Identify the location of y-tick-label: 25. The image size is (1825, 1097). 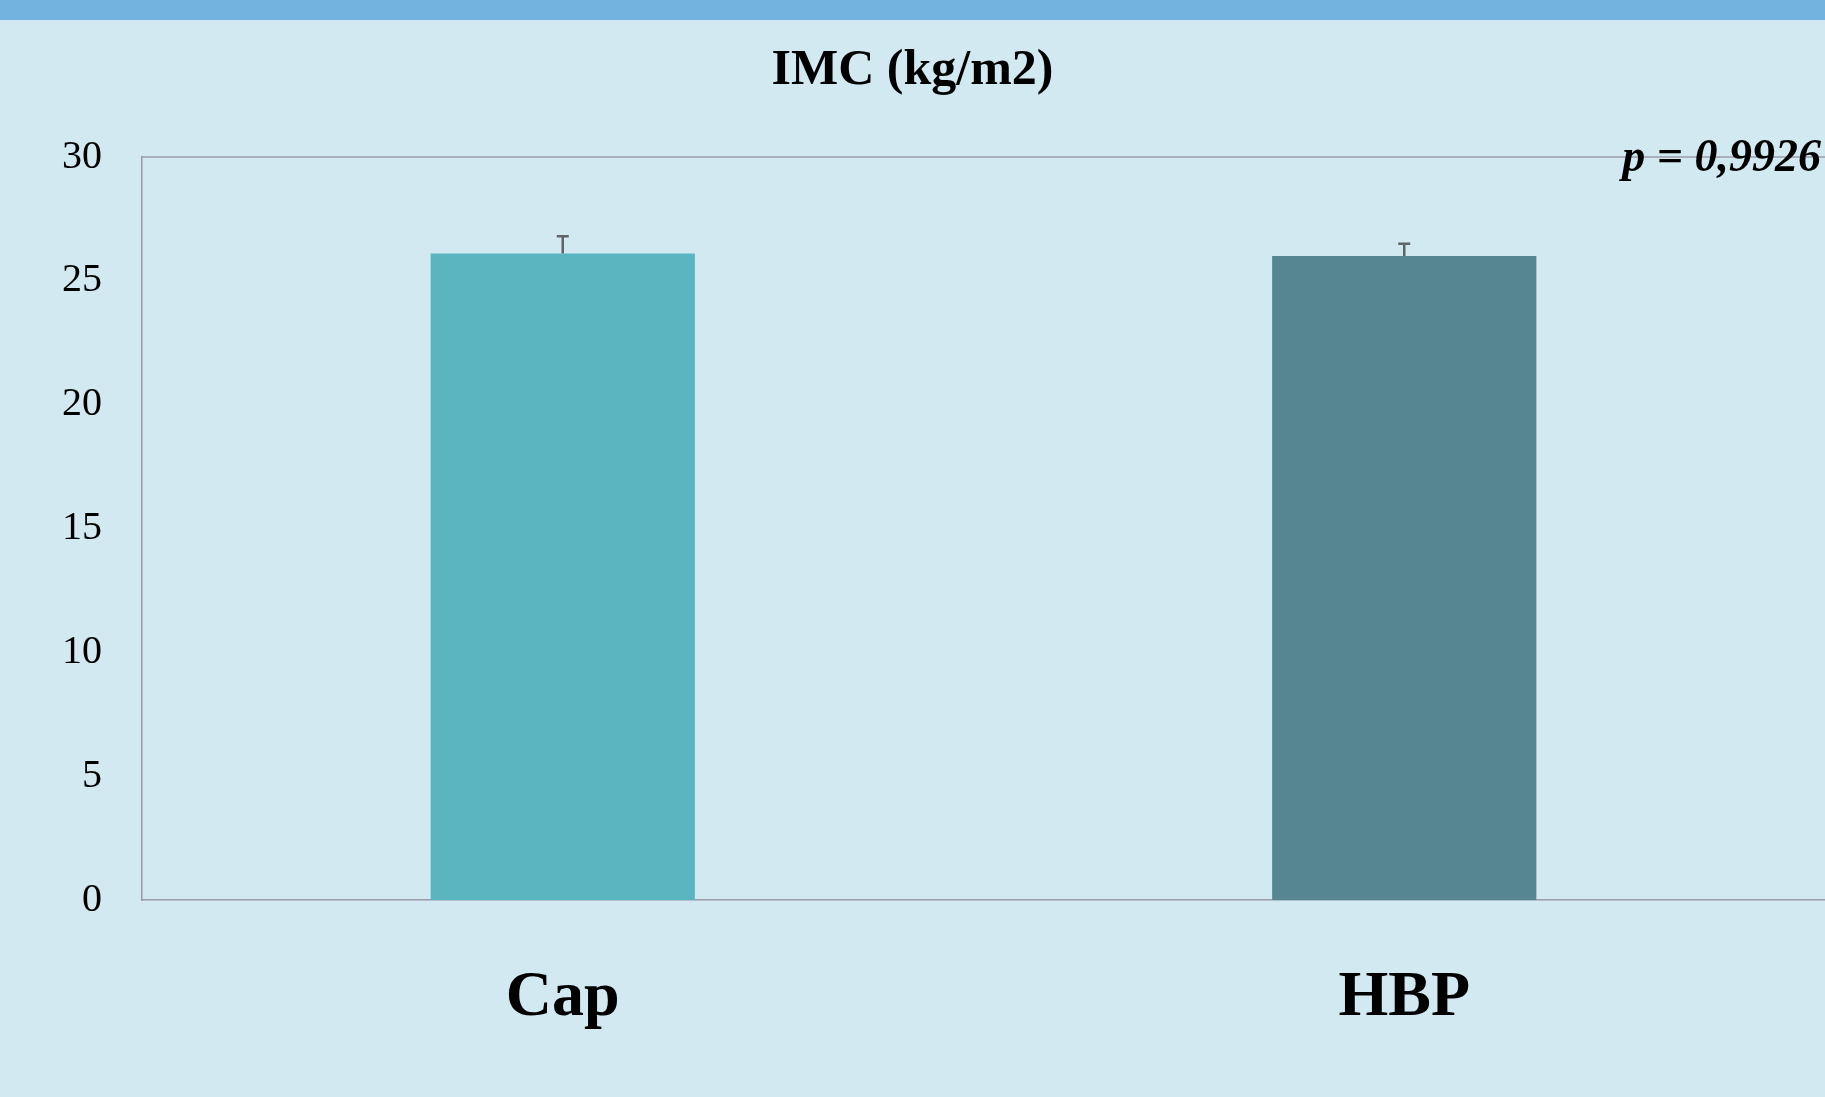
(82, 278).